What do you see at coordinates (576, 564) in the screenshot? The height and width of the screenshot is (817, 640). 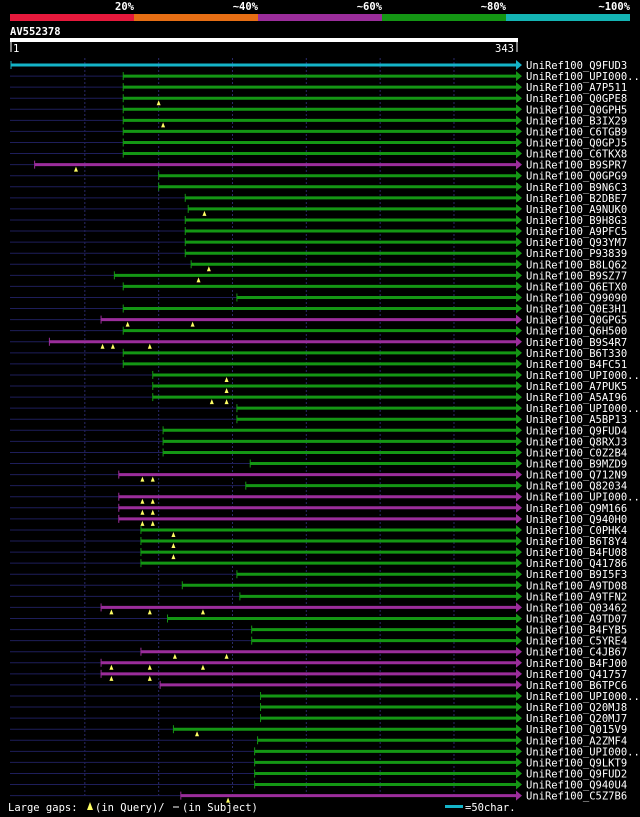 I see `hit-label: UniRef100_Q41786` at bounding box center [576, 564].